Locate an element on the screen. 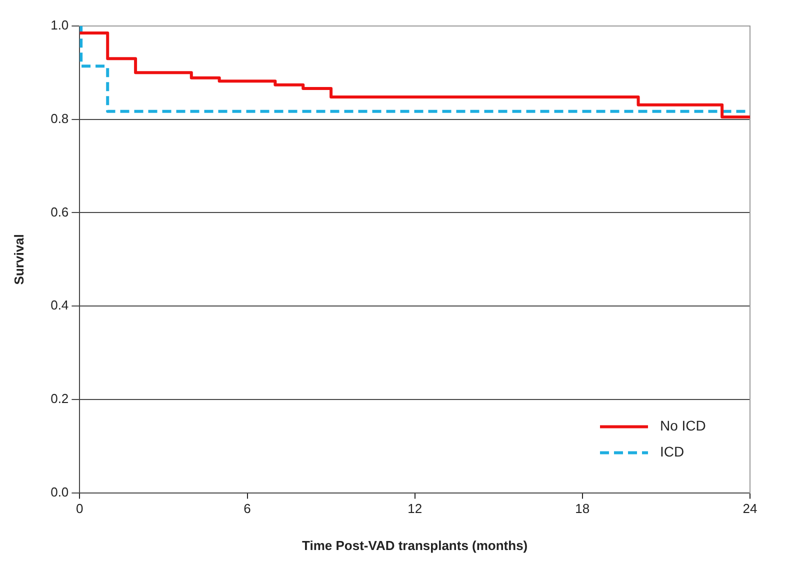 This screenshot has height=568, width=789. y-tick-label: 0.0 is located at coordinates (59, 492).